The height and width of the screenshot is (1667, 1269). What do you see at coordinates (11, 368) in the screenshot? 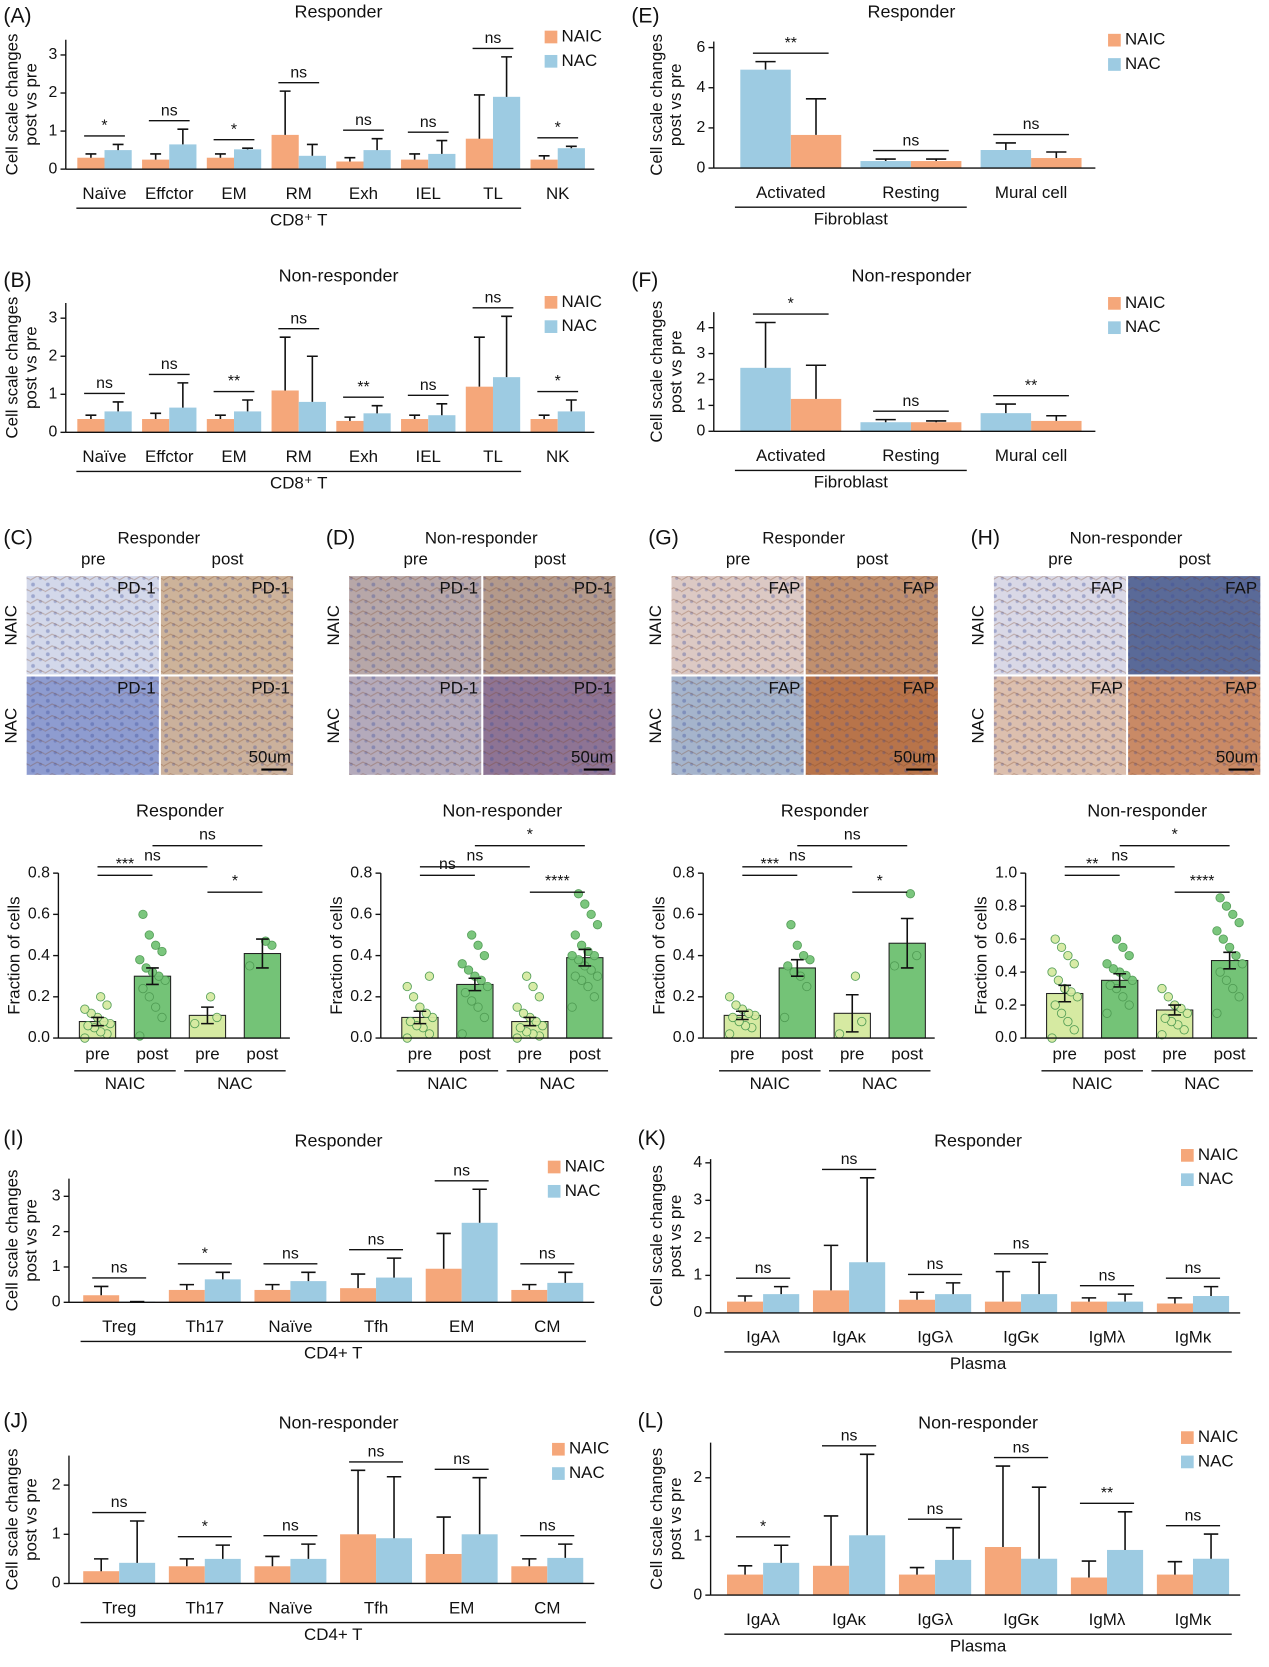
I see `y-axis-label: Cell scale changes` at bounding box center [11, 368].